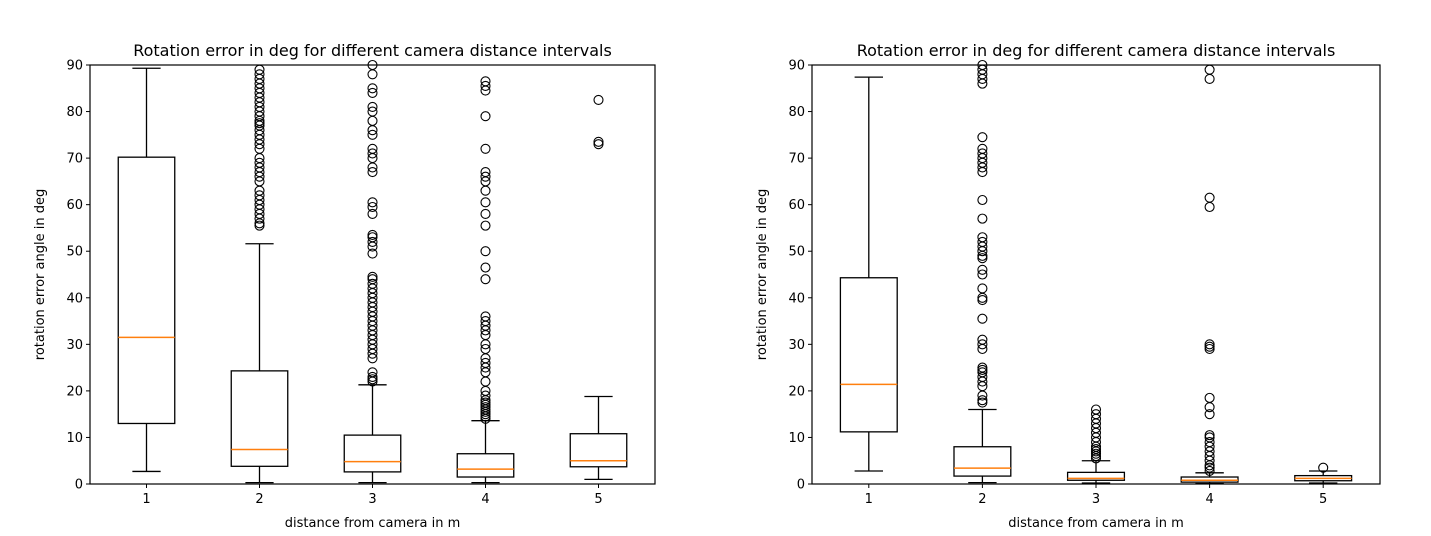  What do you see at coordinates (74, 252) in the screenshot?
I see `y-tick-label: 50` at bounding box center [74, 252].